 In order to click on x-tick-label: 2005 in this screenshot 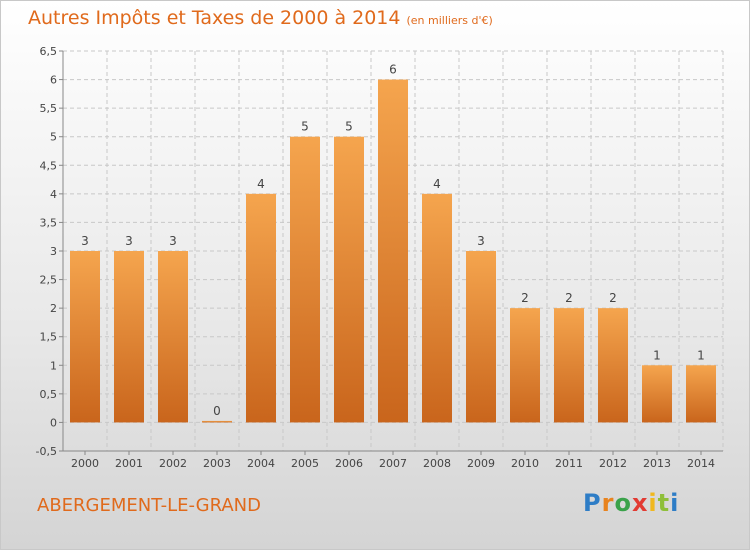, I will do `click(305, 463)`.